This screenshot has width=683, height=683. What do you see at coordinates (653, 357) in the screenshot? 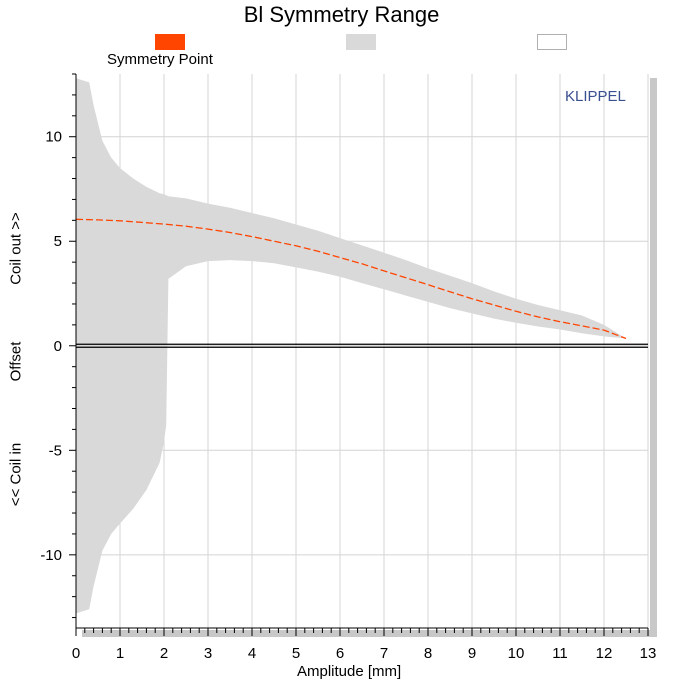
I see `plot-shadow-right` at bounding box center [653, 357].